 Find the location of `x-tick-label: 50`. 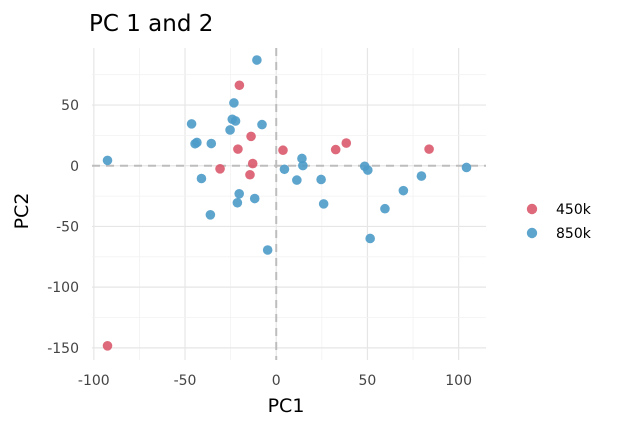

x-tick-label: 50 is located at coordinates (368, 381).